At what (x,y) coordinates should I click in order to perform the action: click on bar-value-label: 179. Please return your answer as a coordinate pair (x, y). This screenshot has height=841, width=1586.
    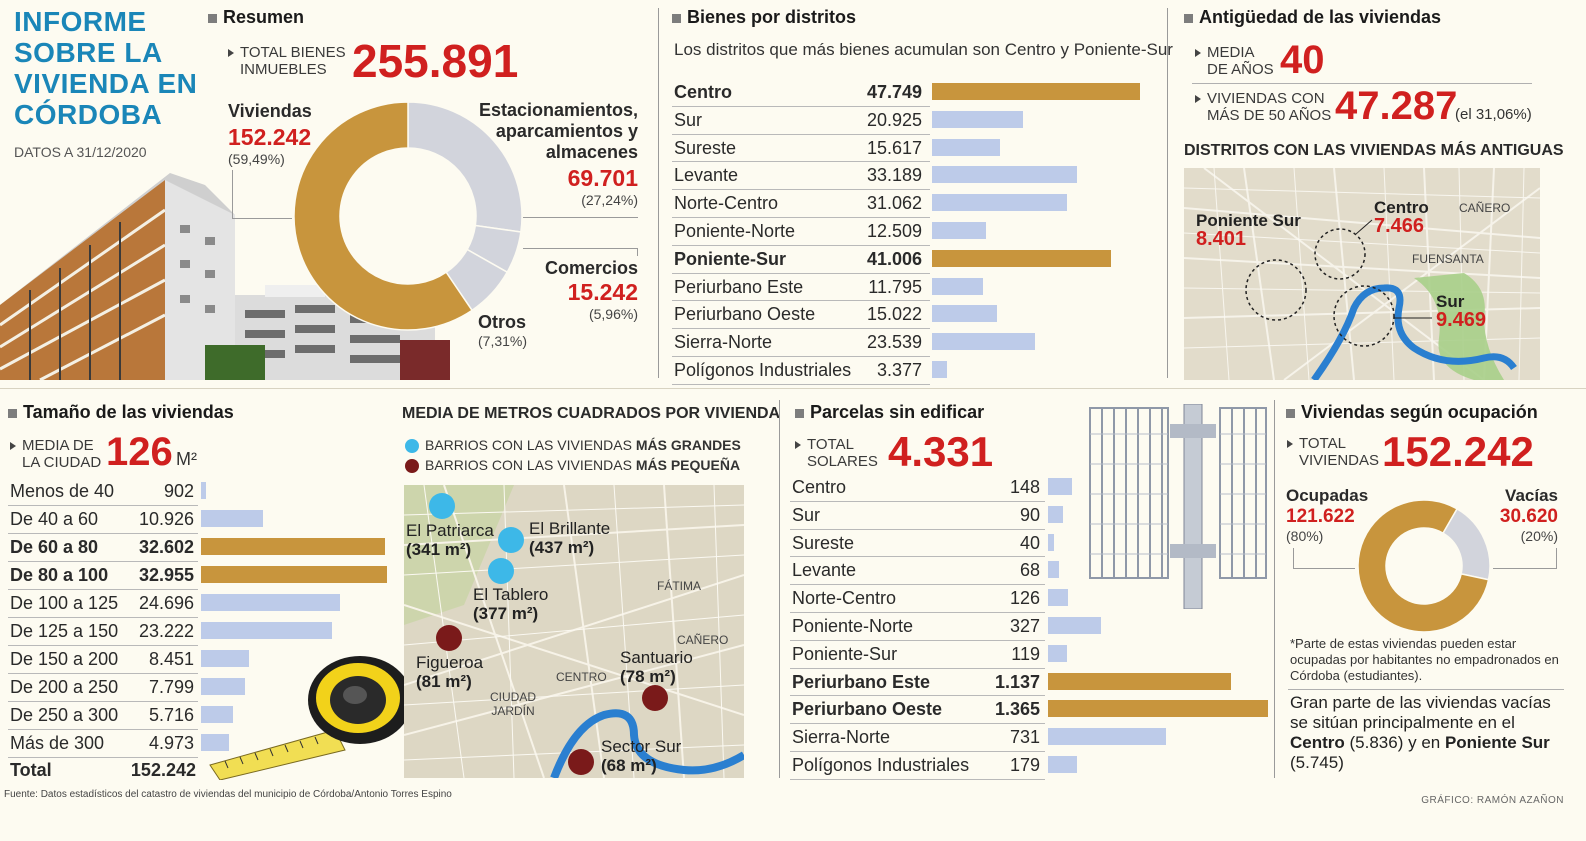
    Looking at the image, I should click on (1024, 765).